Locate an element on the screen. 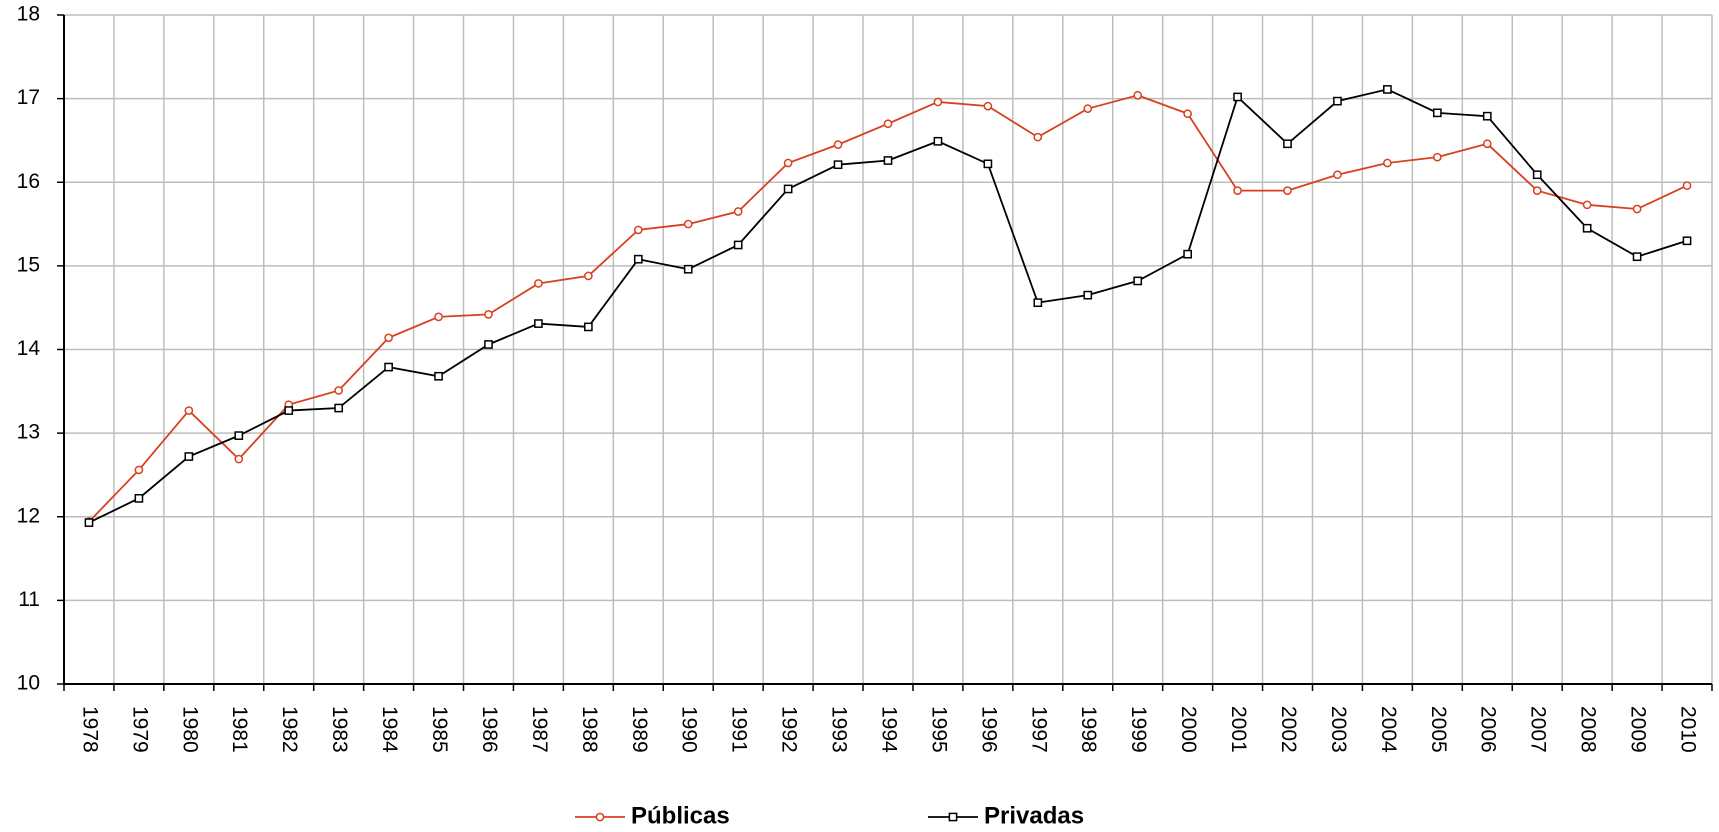  x-tick-label: 1983 is located at coordinates (339, 729).